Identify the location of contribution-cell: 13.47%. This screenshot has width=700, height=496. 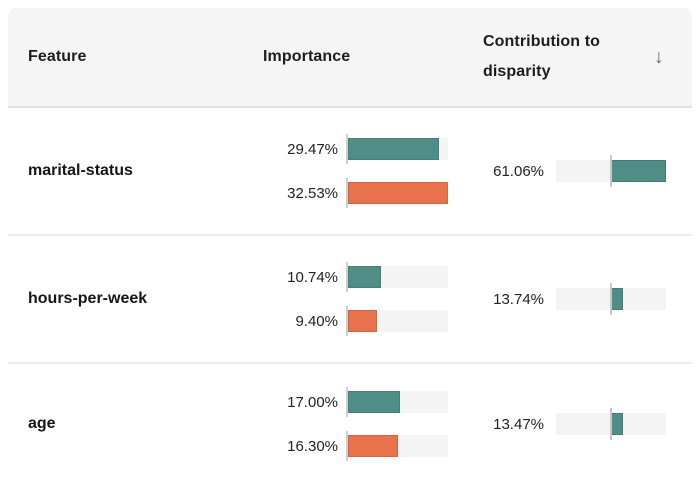
(577, 424).